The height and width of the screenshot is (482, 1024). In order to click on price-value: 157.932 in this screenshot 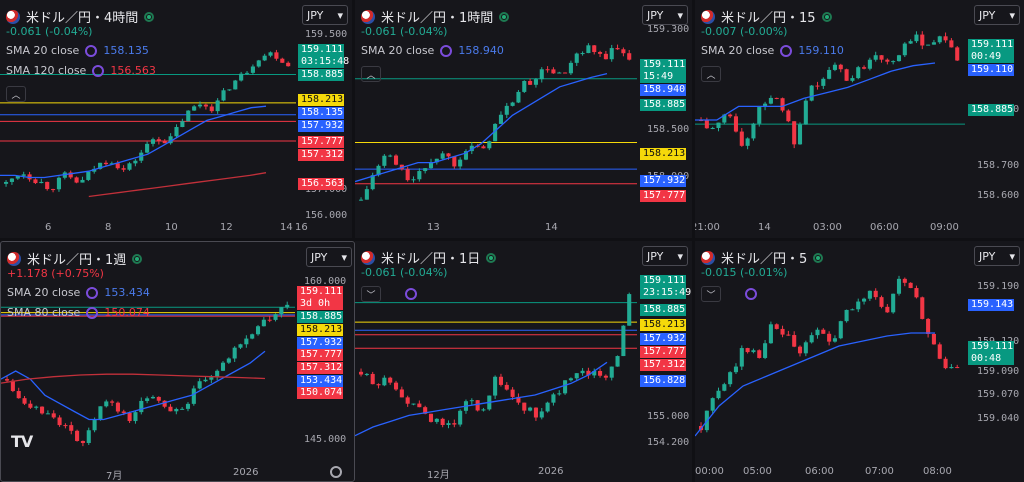, I will do `click(322, 125)`.